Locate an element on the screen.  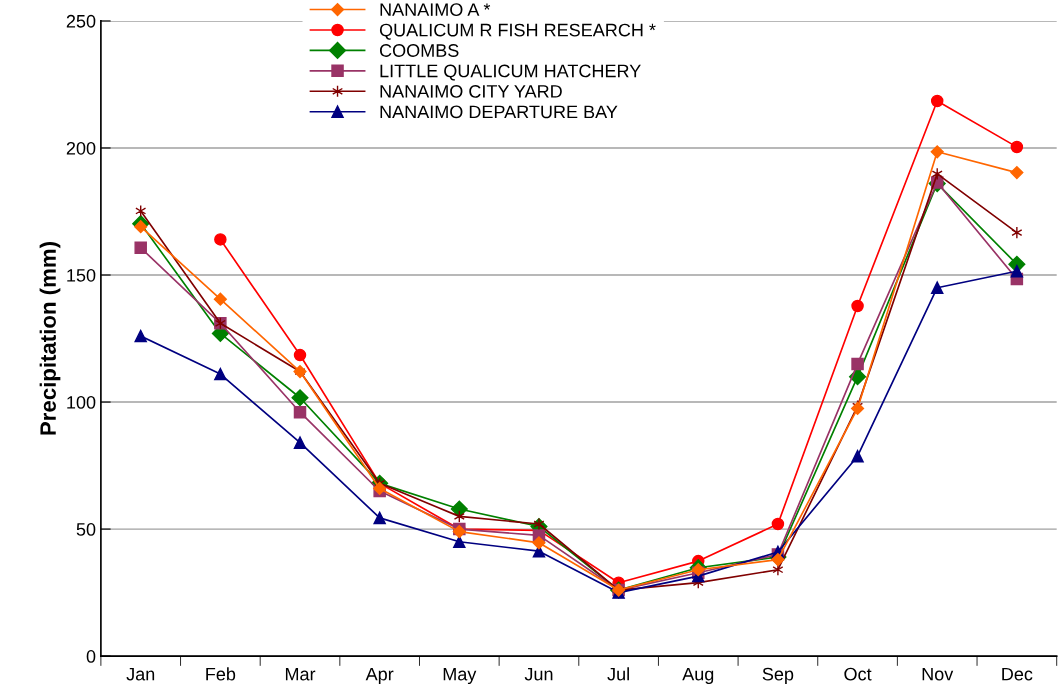
legend-label: NANAIMO CITY YARD is located at coordinates (471, 91).